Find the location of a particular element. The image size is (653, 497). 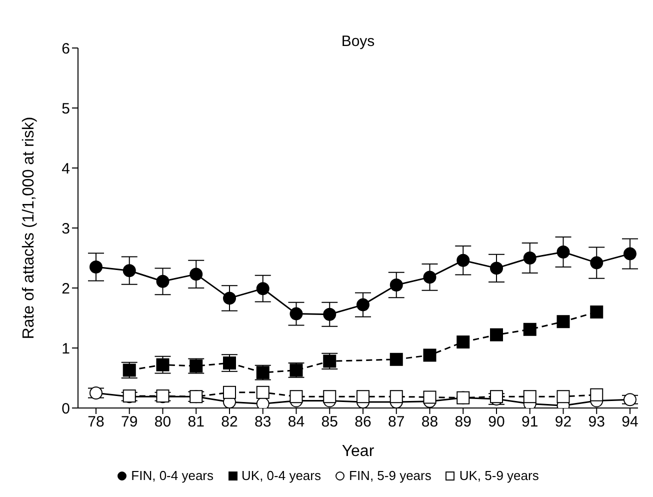

x-tick-label: 87 is located at coordinates (396, 422).